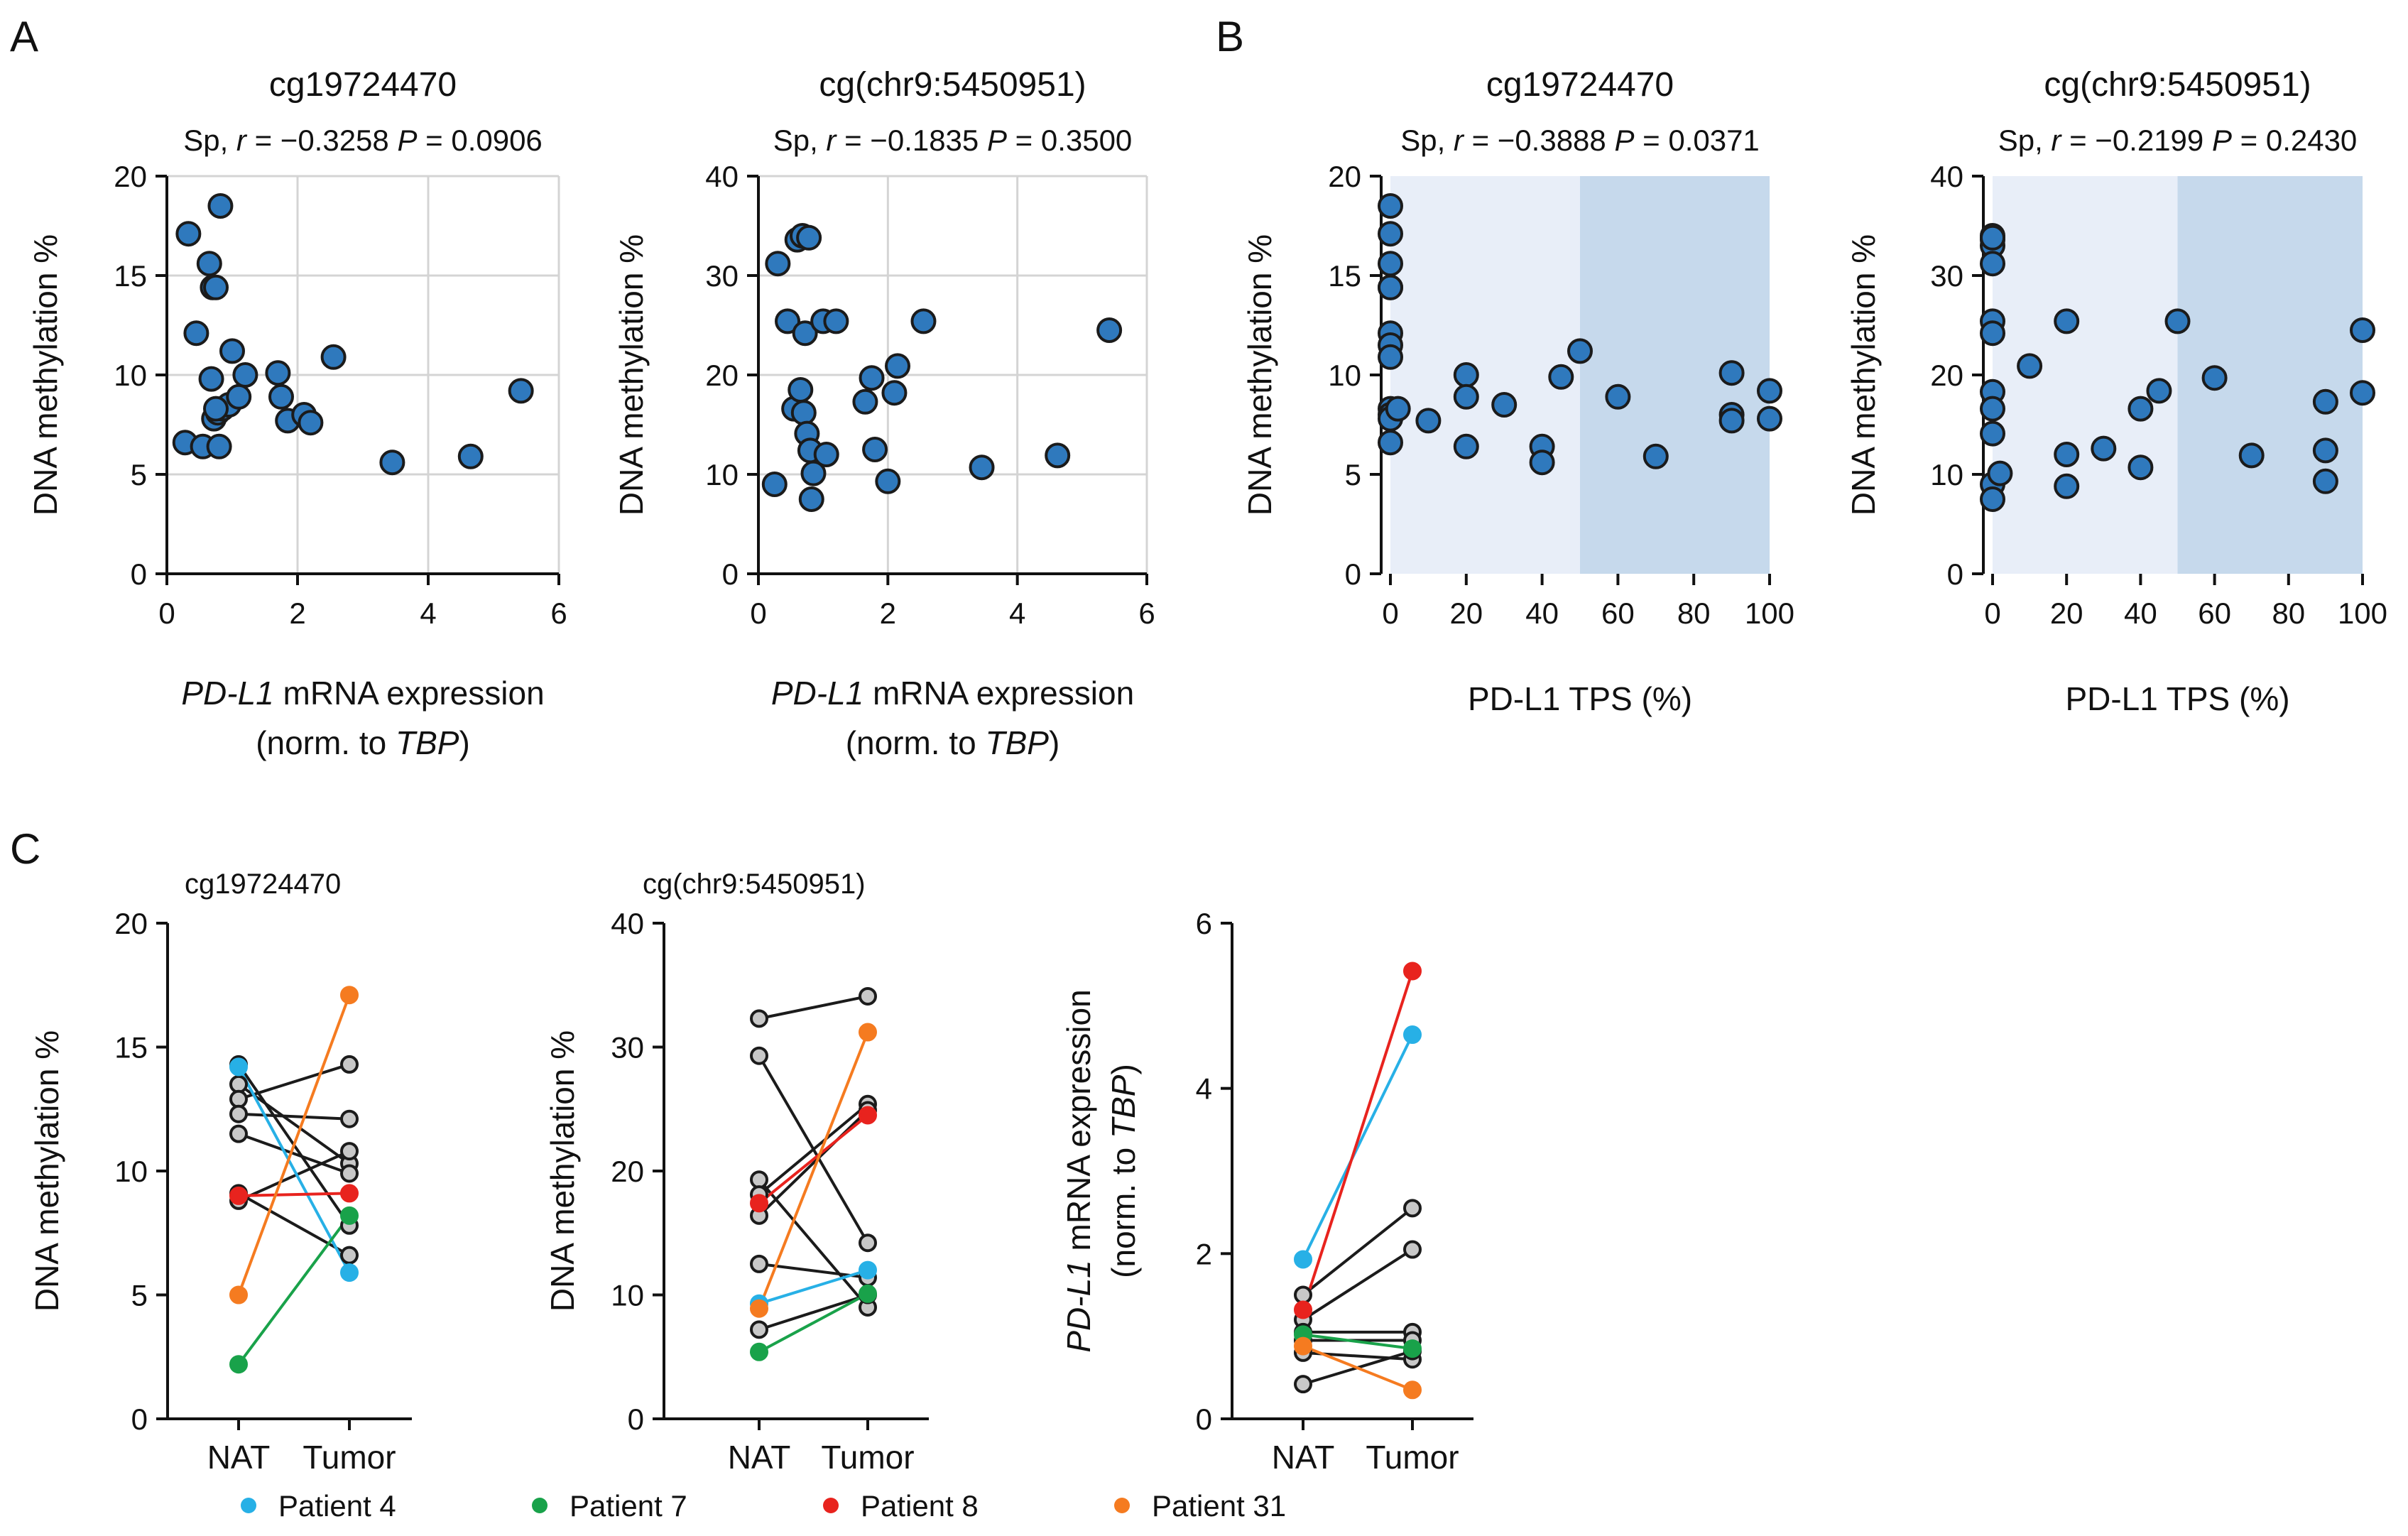 This screenshot has width=2408, height=1536. What do you see at coordinates (166, 613) in the screenshot?
I see `x-tick-label: 0` at bounding box center [166, 613].